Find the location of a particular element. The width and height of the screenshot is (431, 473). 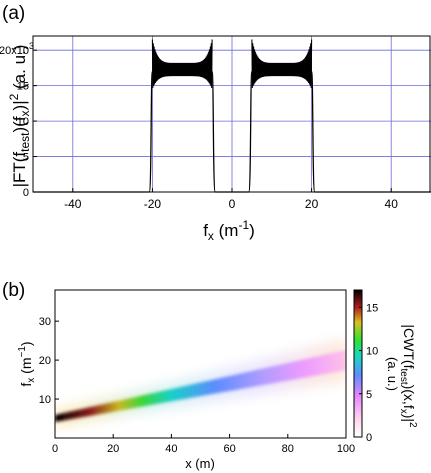

x-tick-label-a-0: -40 is located at coordinates (73, 204).